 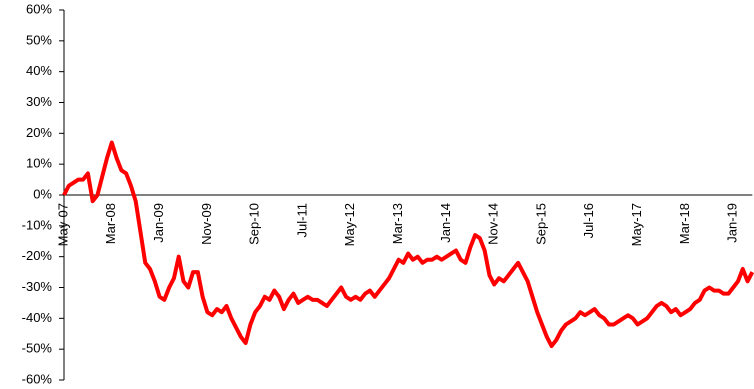 What do you see at coordinates (39, 8) in the screenshot?
I see `y-tick-label: 60%` at bounding box center [39, 8].